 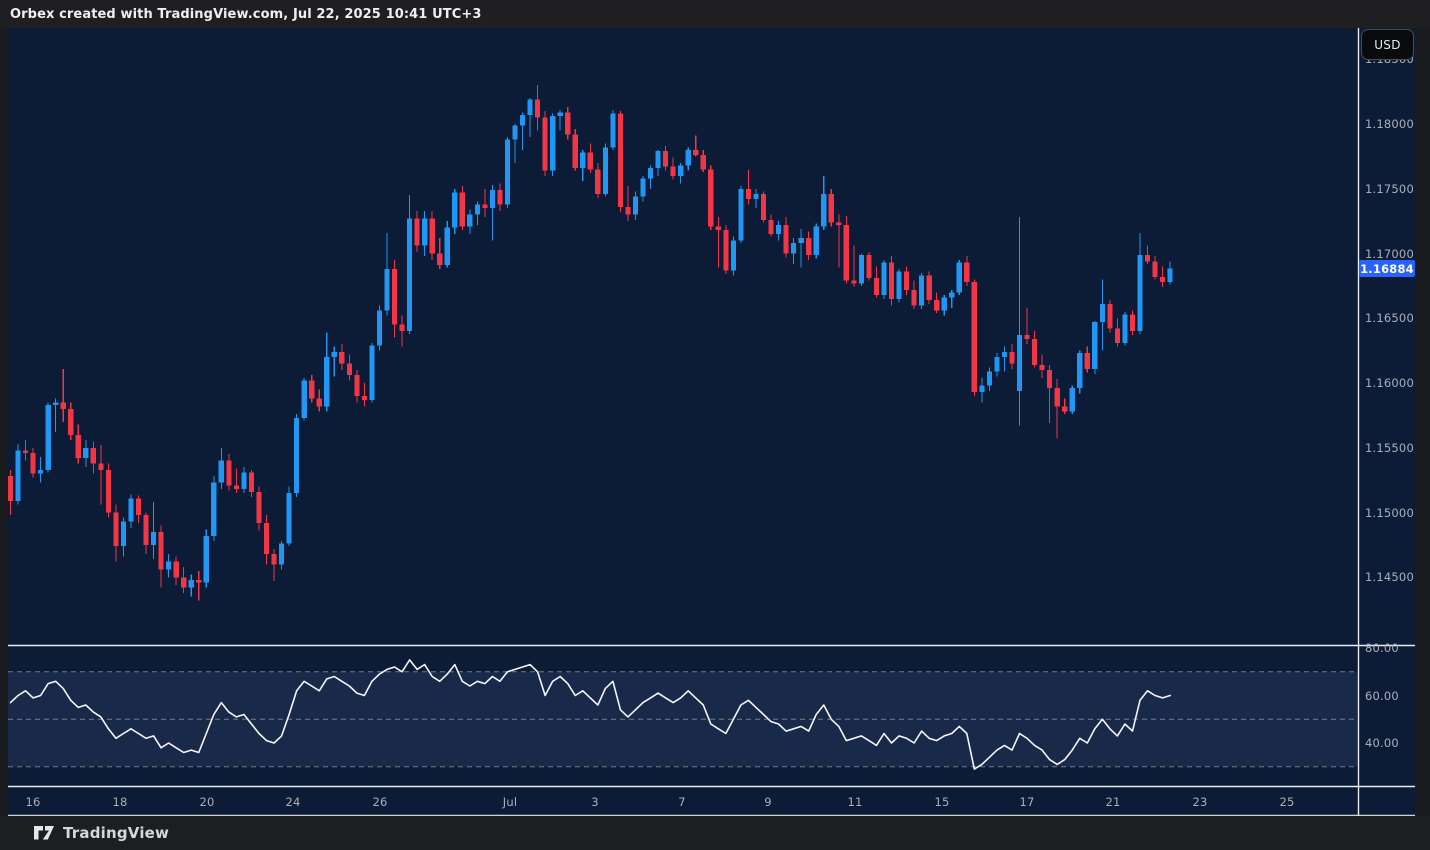 What do you see at coordinates (855, 802) in the screenshot?
I see `time-tick: 11` at bounding box center [855, 802].